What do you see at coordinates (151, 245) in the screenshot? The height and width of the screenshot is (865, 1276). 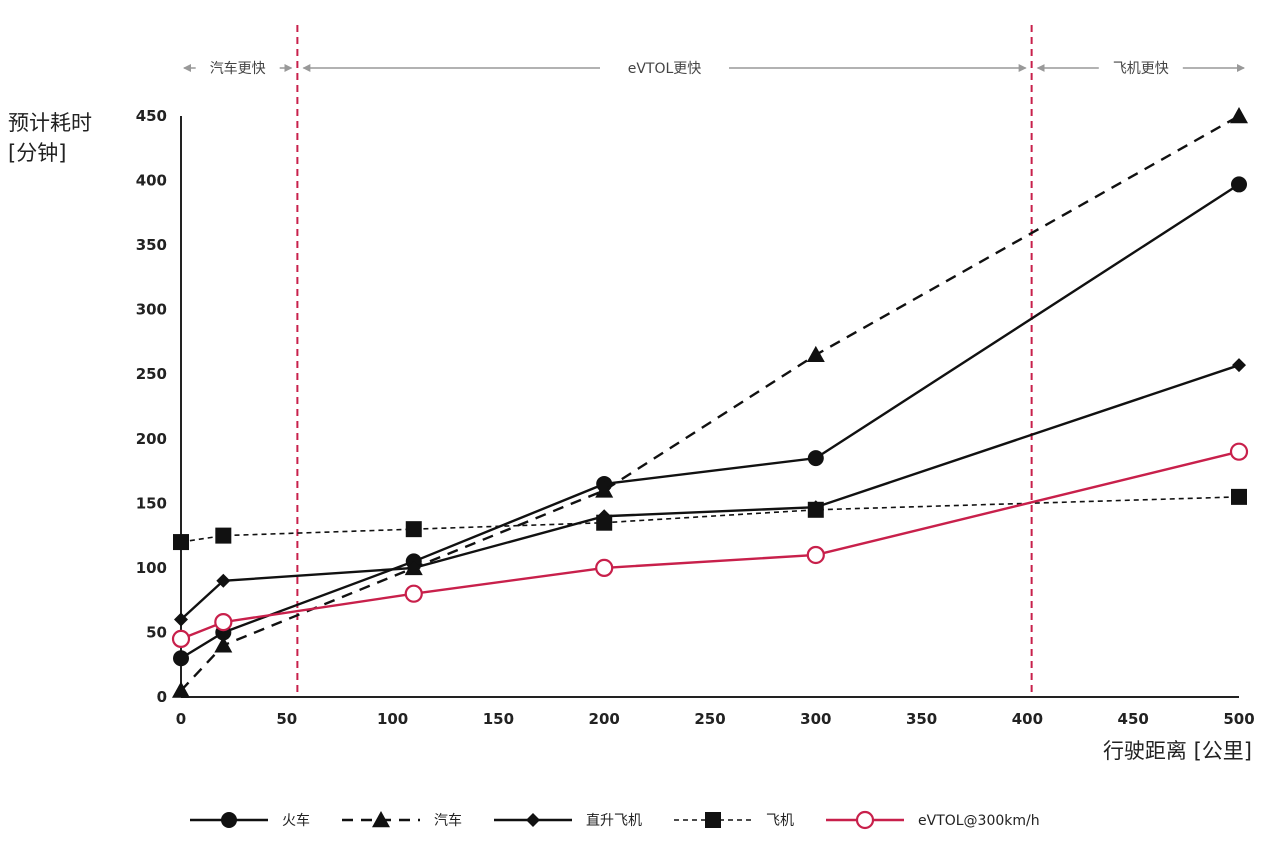 I see `y-tick-label: 350` at bounding box center [151, 245].